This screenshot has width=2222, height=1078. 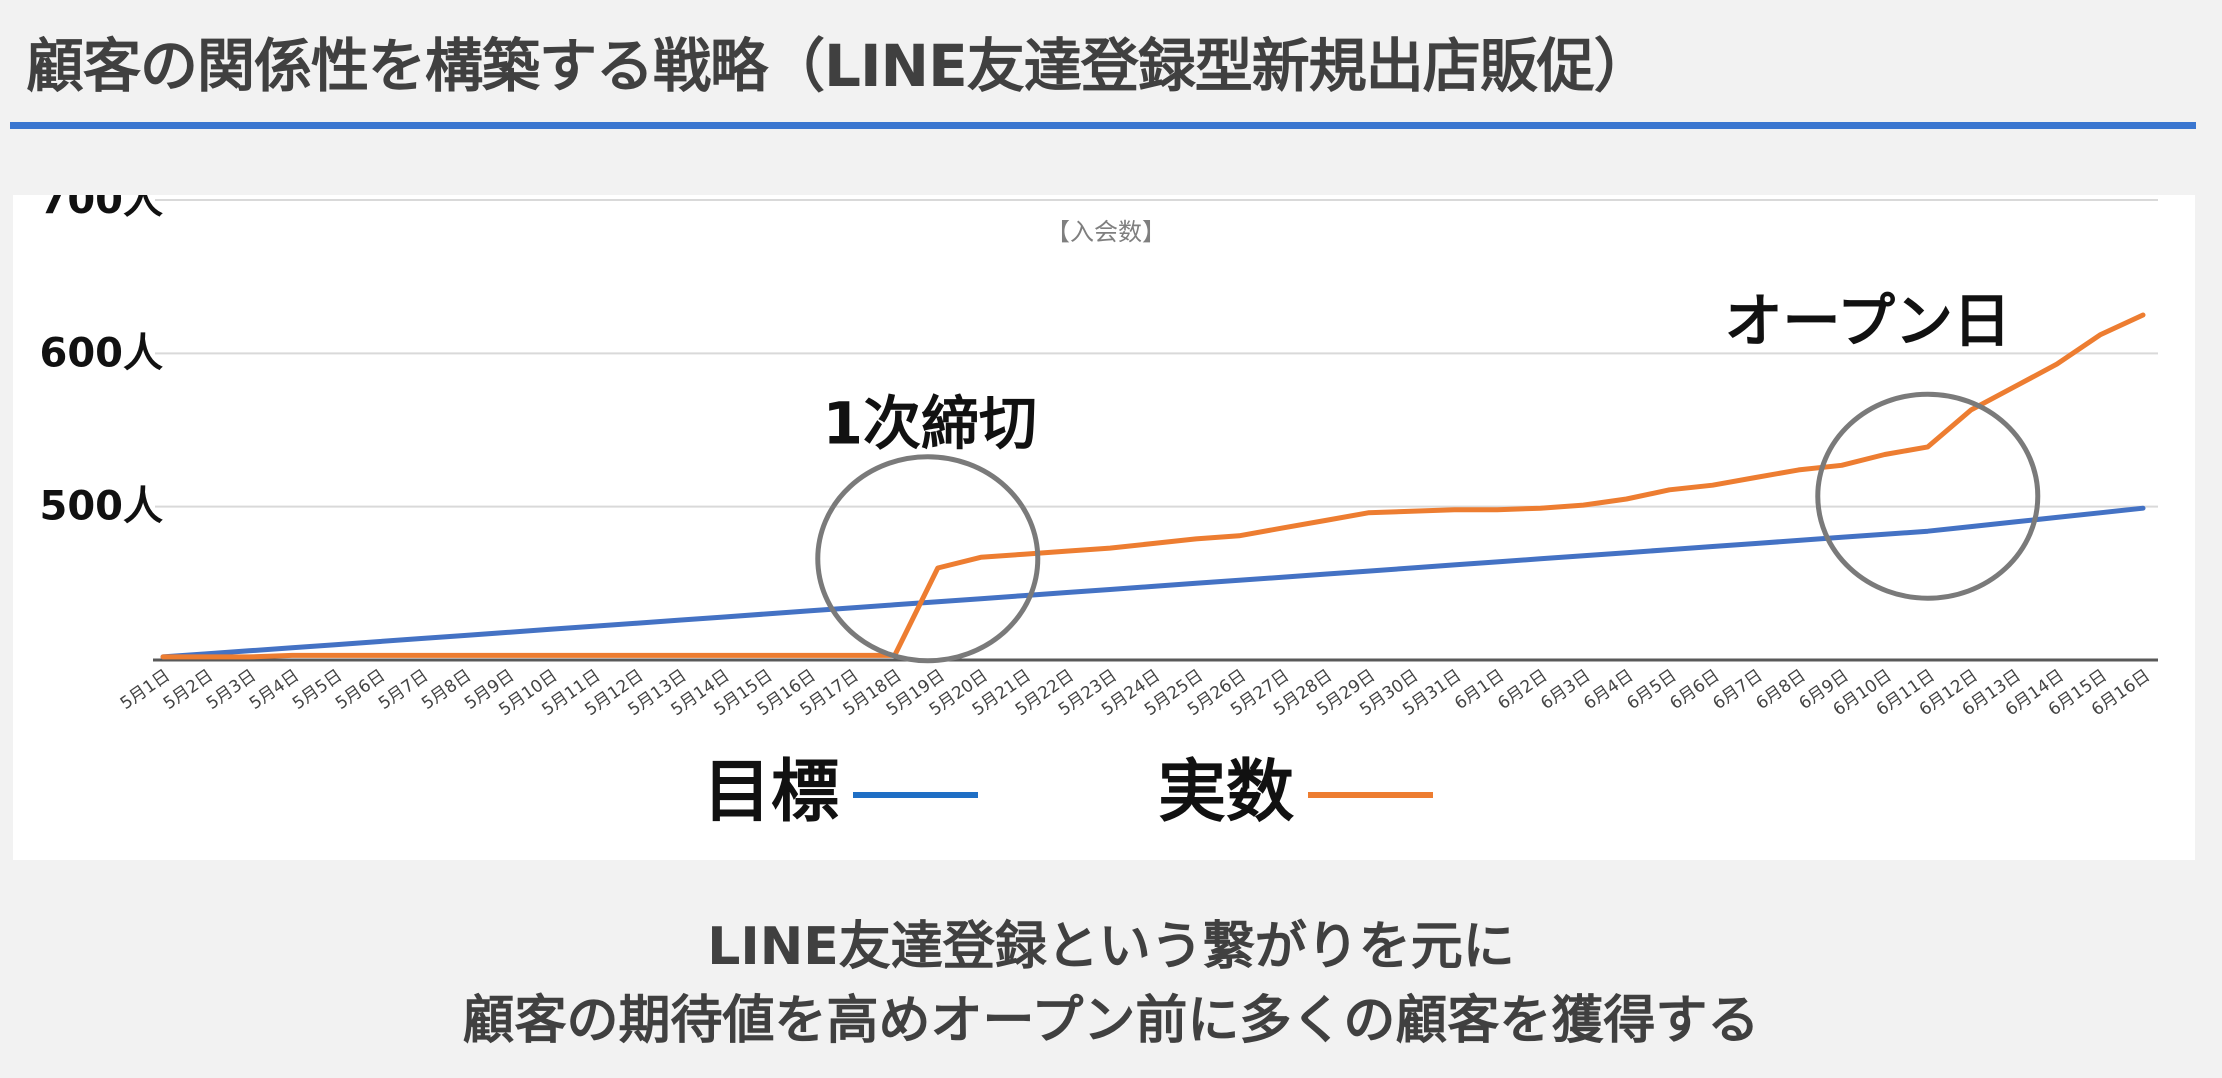 I want to click on legend-label: 実数, so click(x=1226, y=792).